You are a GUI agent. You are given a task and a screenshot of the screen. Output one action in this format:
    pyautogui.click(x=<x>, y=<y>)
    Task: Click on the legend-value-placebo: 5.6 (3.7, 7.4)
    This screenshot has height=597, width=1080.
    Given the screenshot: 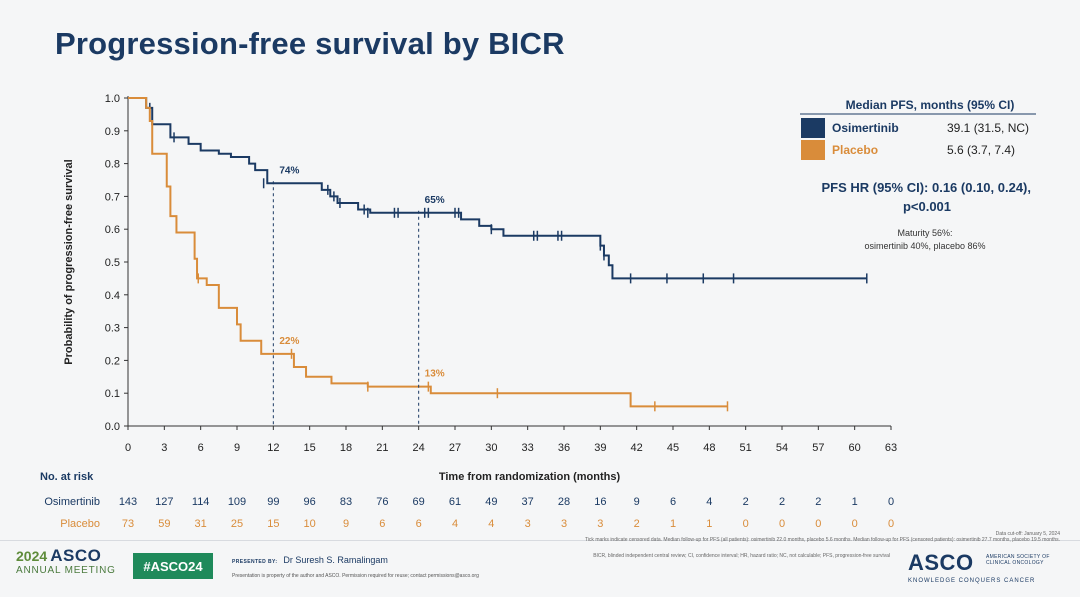 What is the action you would take?
    pyautogui.click(x=981, y=150)
    